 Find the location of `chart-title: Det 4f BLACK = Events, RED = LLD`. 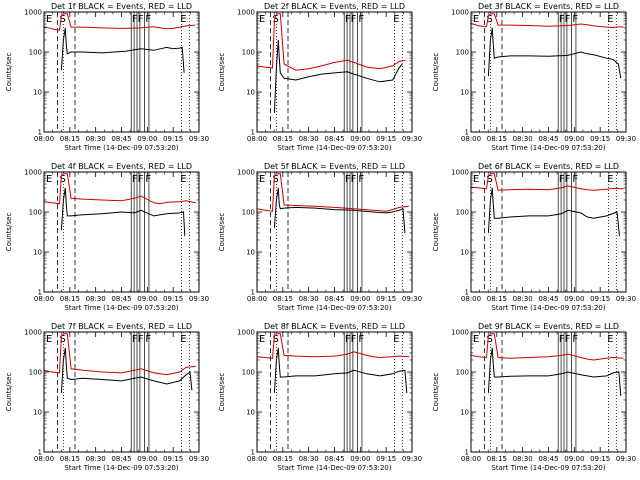

chart-title: Det 4f BLACK = Events, RED = LLD is located at coordinates (121, 166).